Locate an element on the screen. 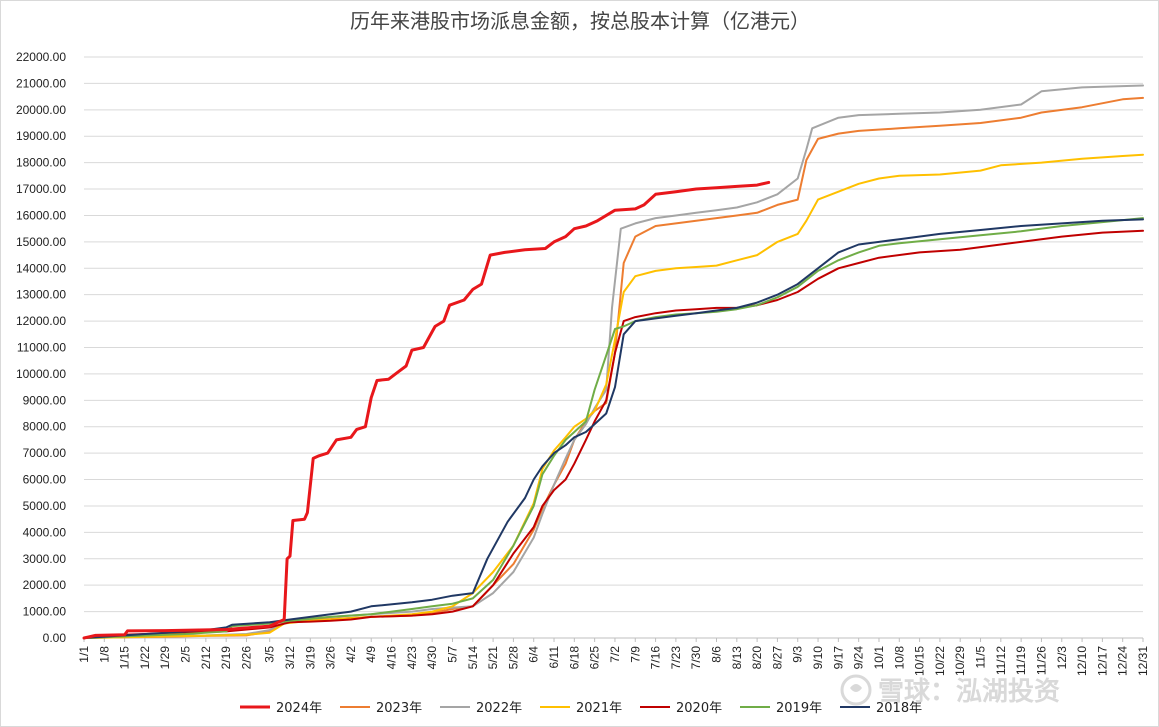  x-tick-label: 5/14 is located at coordinates (473, 658).